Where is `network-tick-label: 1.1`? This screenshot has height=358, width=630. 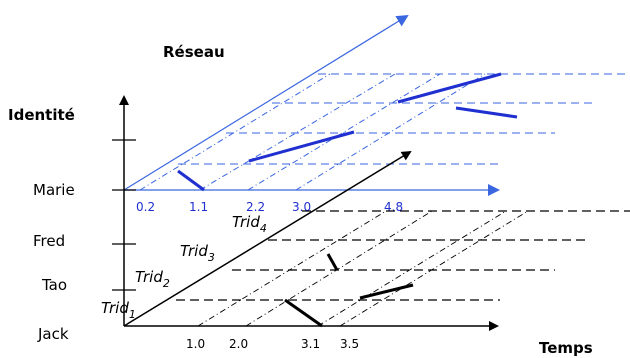 network-tick-label: 1.1 is located at coordinates (198, 207).